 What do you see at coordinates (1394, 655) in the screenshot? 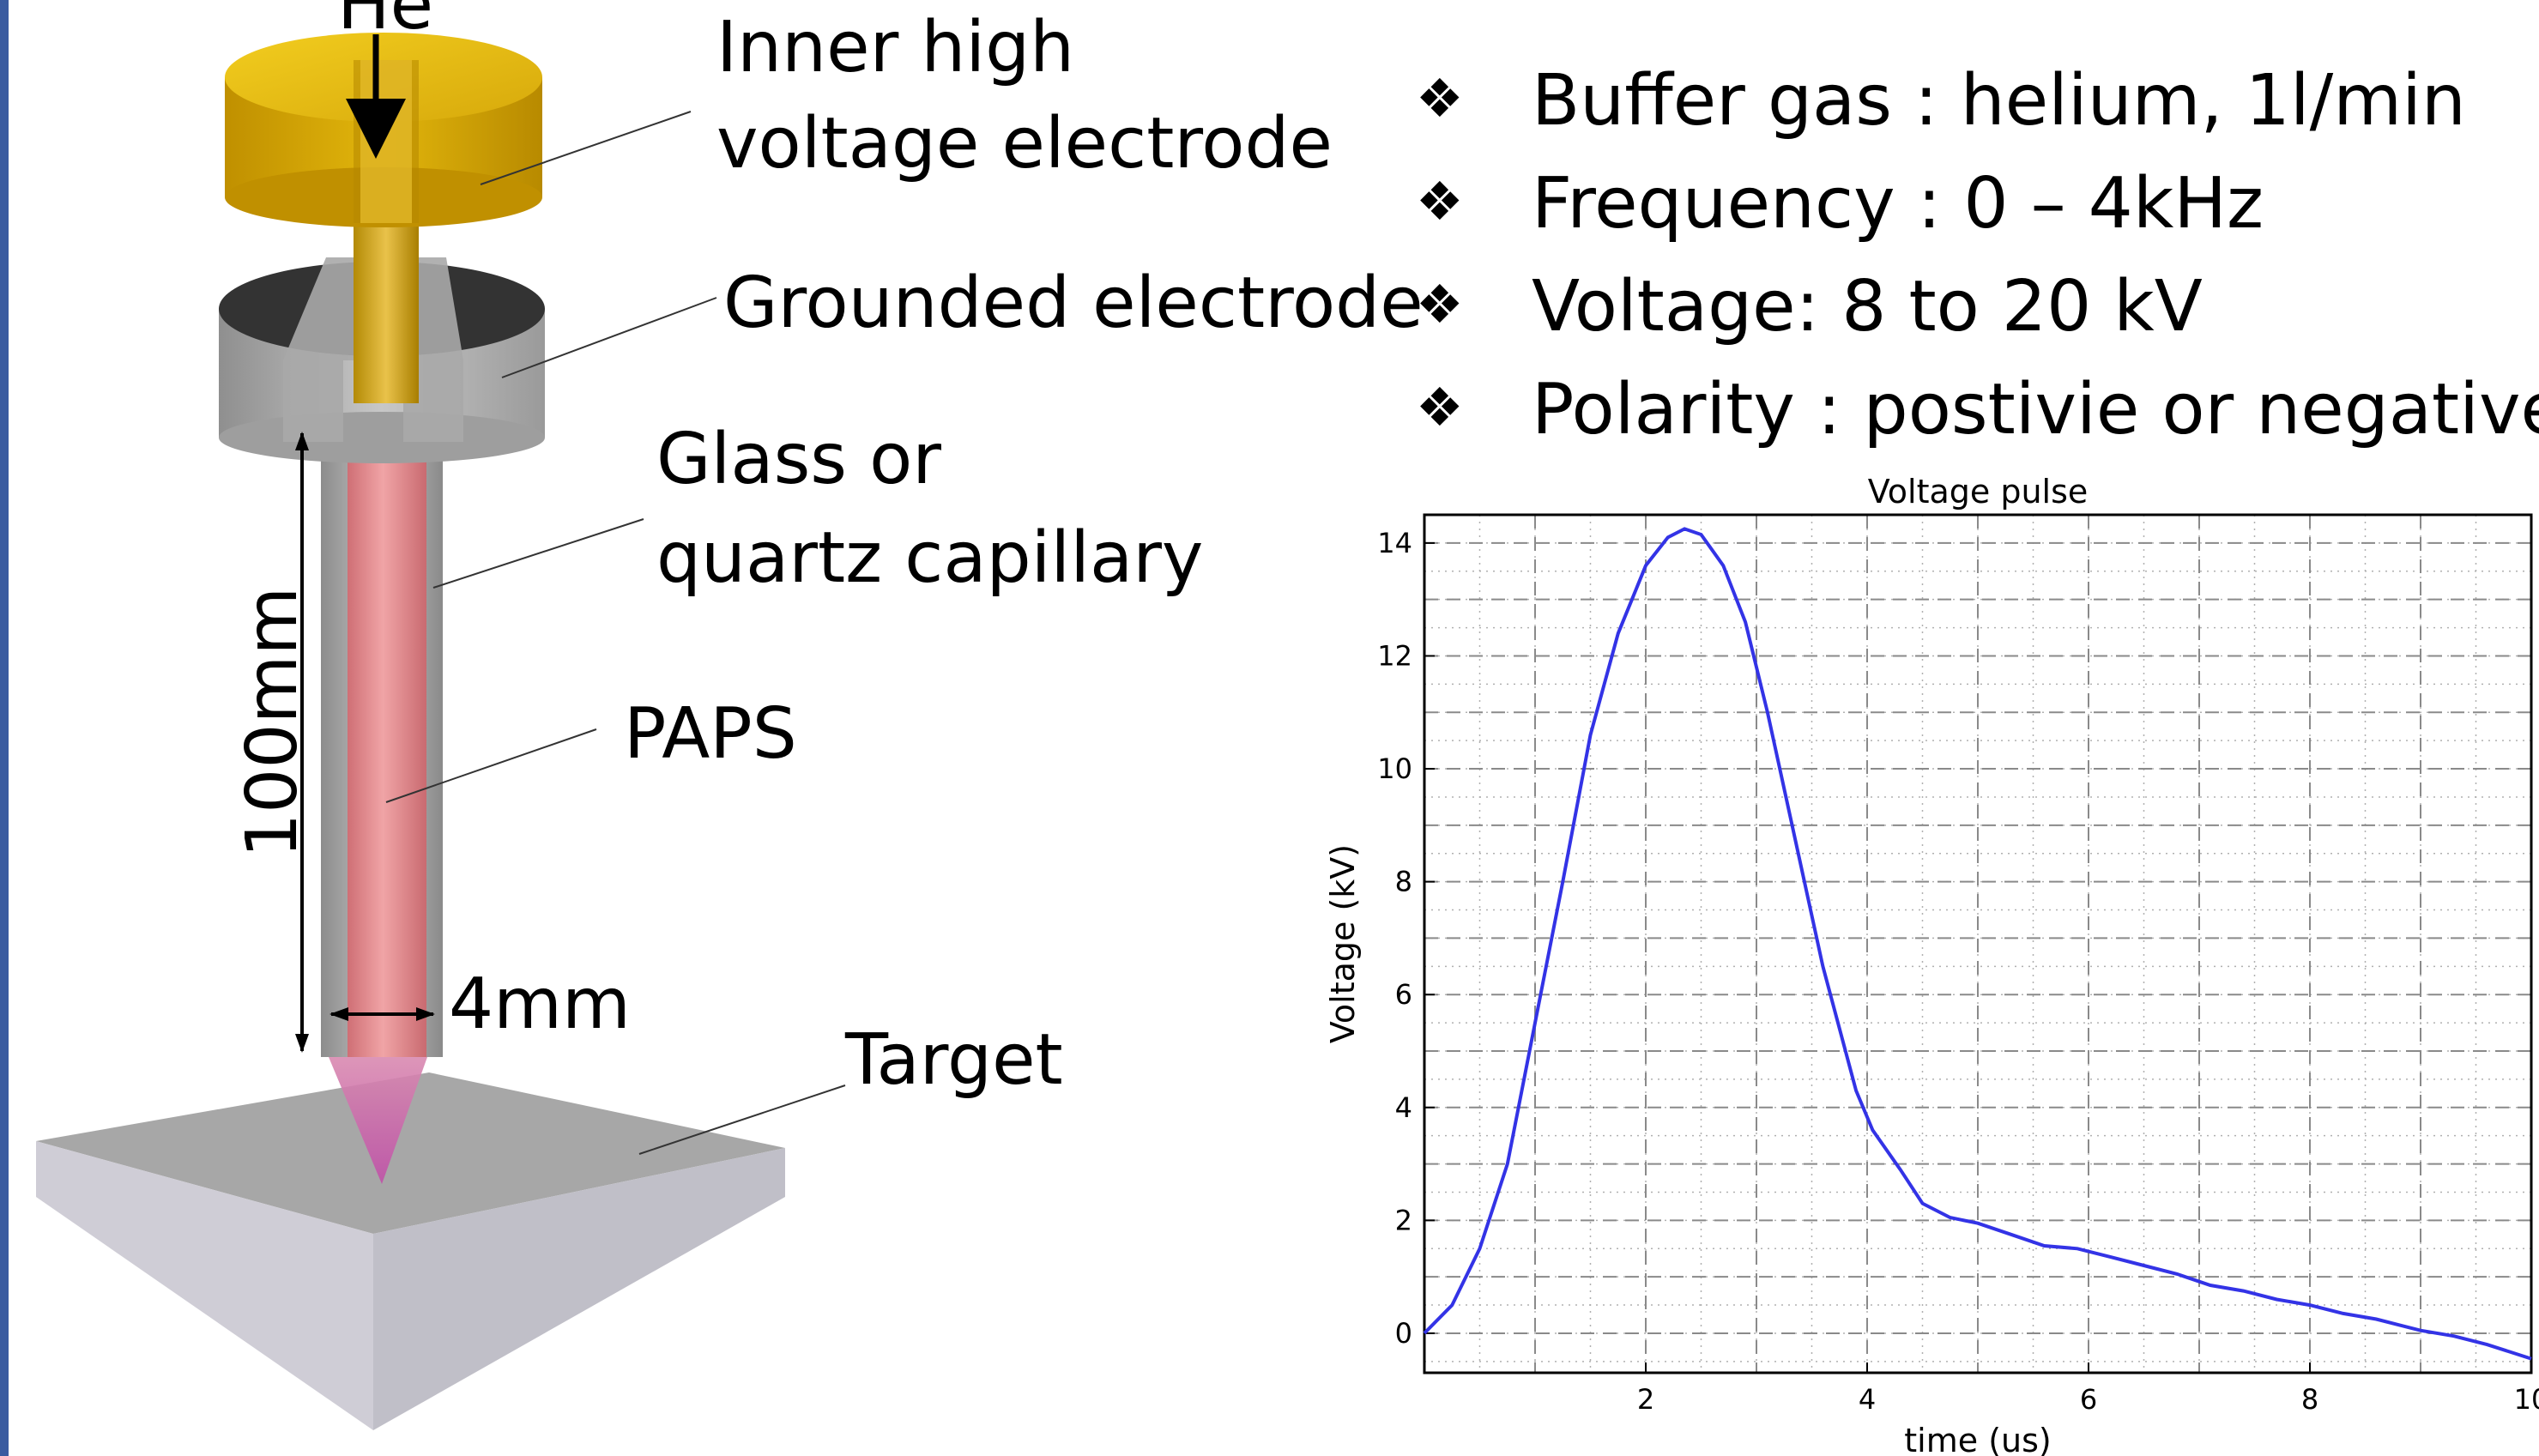
I see `y-tick-label: 12` at bounding box center [1394, 655].